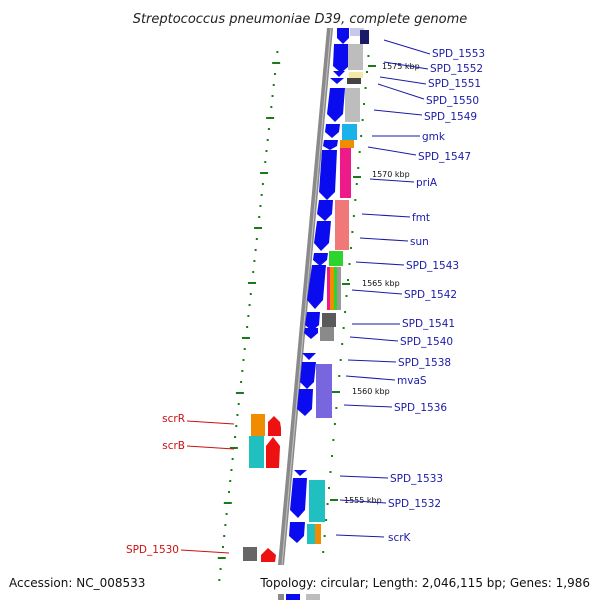  Describe the element at coordinates (381, 283) in the screenshot. I see `scale-mark-label: 1565 kbp` at that location.